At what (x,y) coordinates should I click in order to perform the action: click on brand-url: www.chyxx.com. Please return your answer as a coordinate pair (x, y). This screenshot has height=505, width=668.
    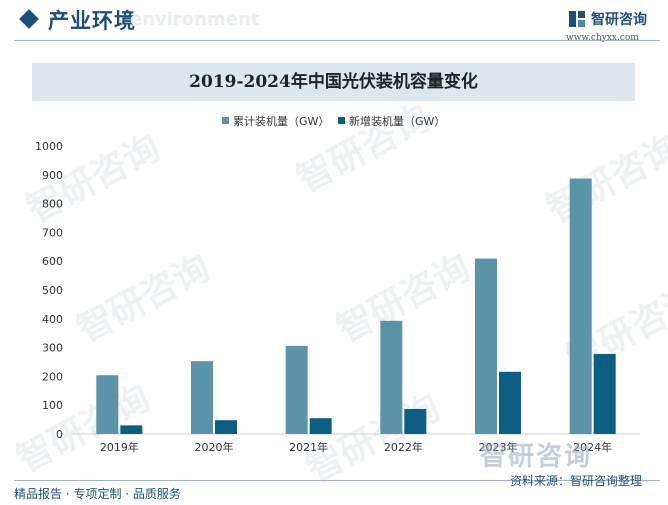
    Looking at the image, I should click on (602, 38).